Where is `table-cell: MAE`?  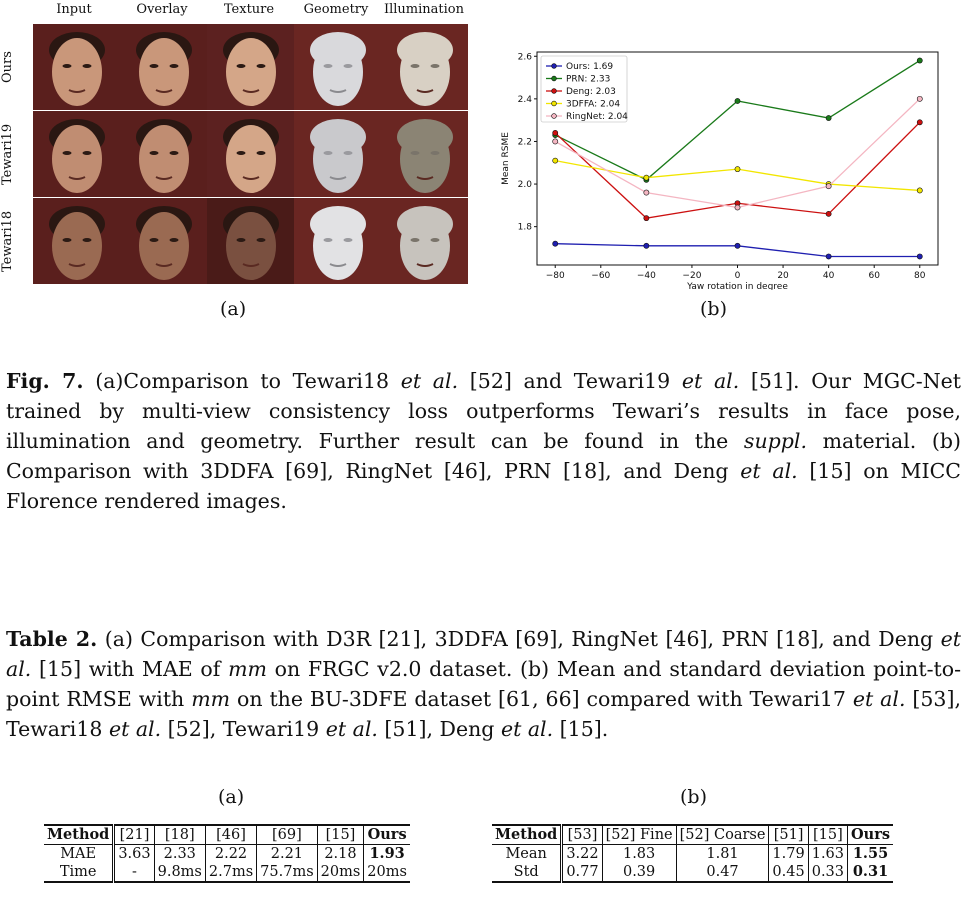
table-cell: MAE is located at coordinates (80, 853).